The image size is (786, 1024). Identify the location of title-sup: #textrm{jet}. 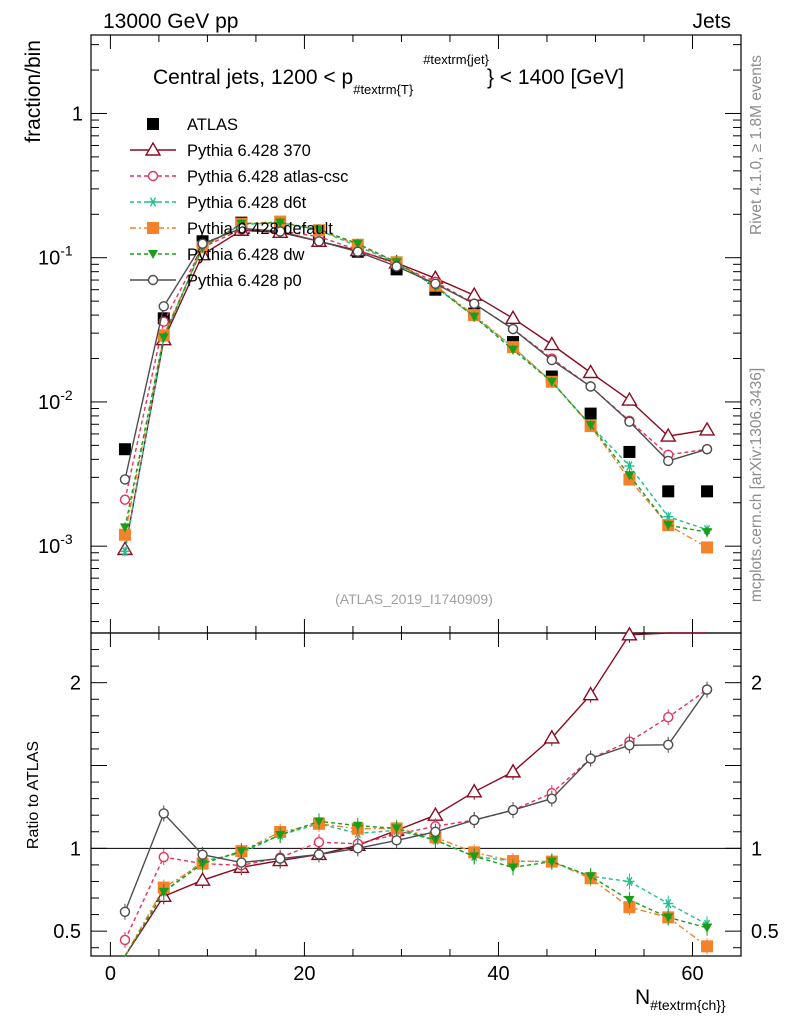
(456, 59).